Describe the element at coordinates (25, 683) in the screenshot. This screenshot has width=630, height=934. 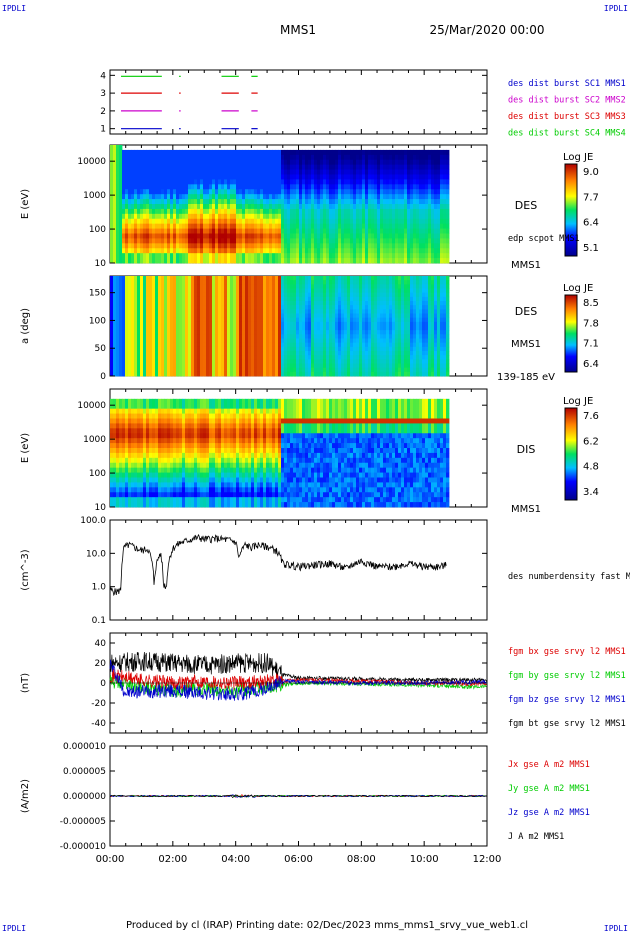
I see `ylabel-bfield: (nT)` at that location.